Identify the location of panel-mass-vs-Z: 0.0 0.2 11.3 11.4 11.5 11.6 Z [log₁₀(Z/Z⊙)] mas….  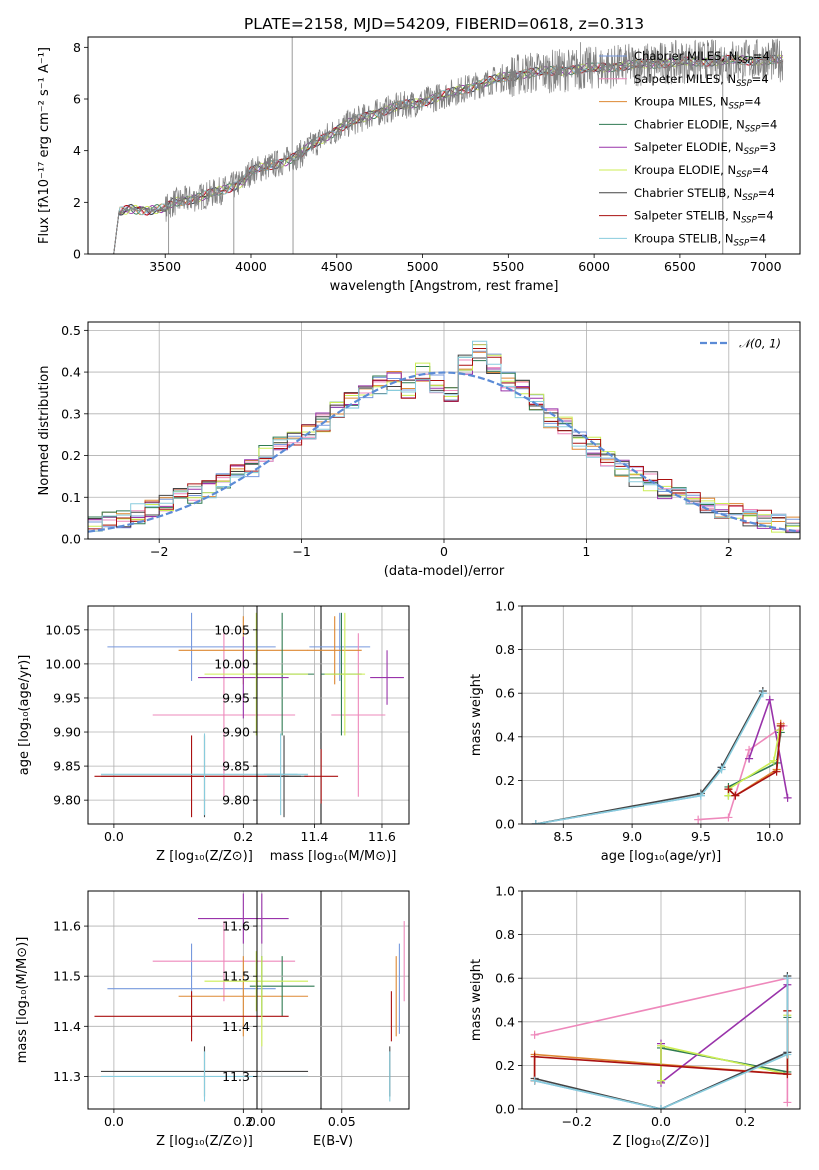
(168, 1019).